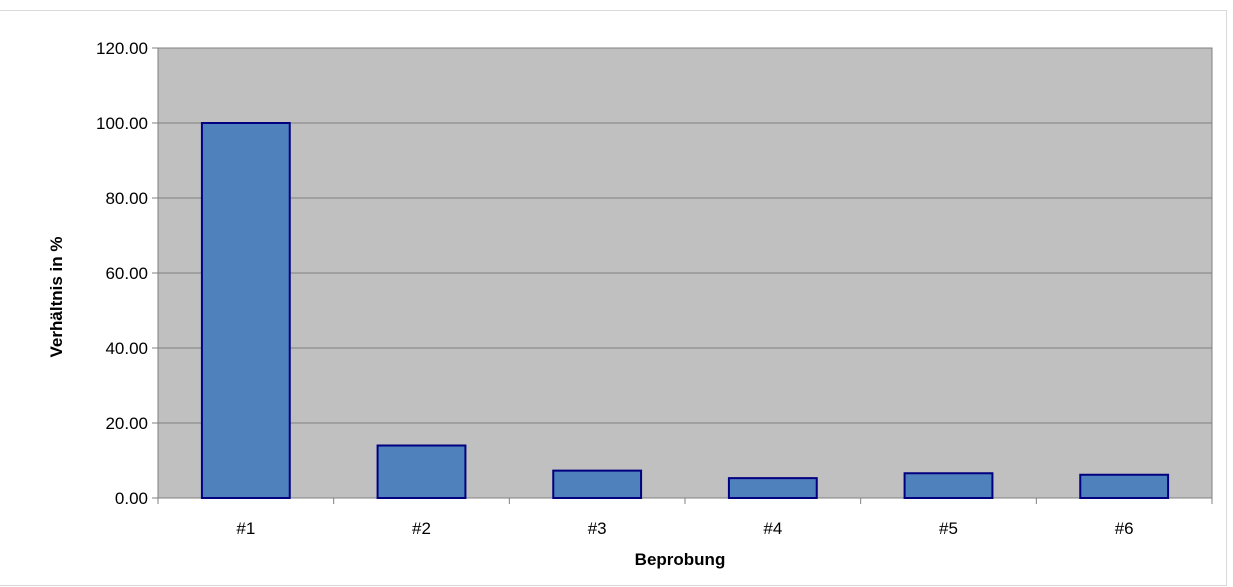  I want to click on y-tick-label: 100.00, so click(122, 123).